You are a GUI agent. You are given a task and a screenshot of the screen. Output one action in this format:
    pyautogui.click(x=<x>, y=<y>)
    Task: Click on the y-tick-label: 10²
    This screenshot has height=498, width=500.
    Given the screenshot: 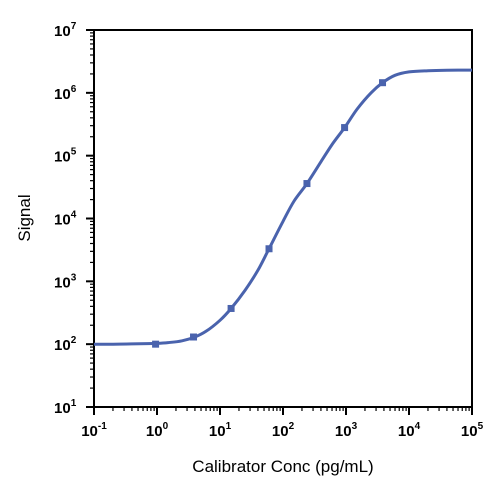 What is the action you would take?
    pyautogui.click(x=65, y=344)
    